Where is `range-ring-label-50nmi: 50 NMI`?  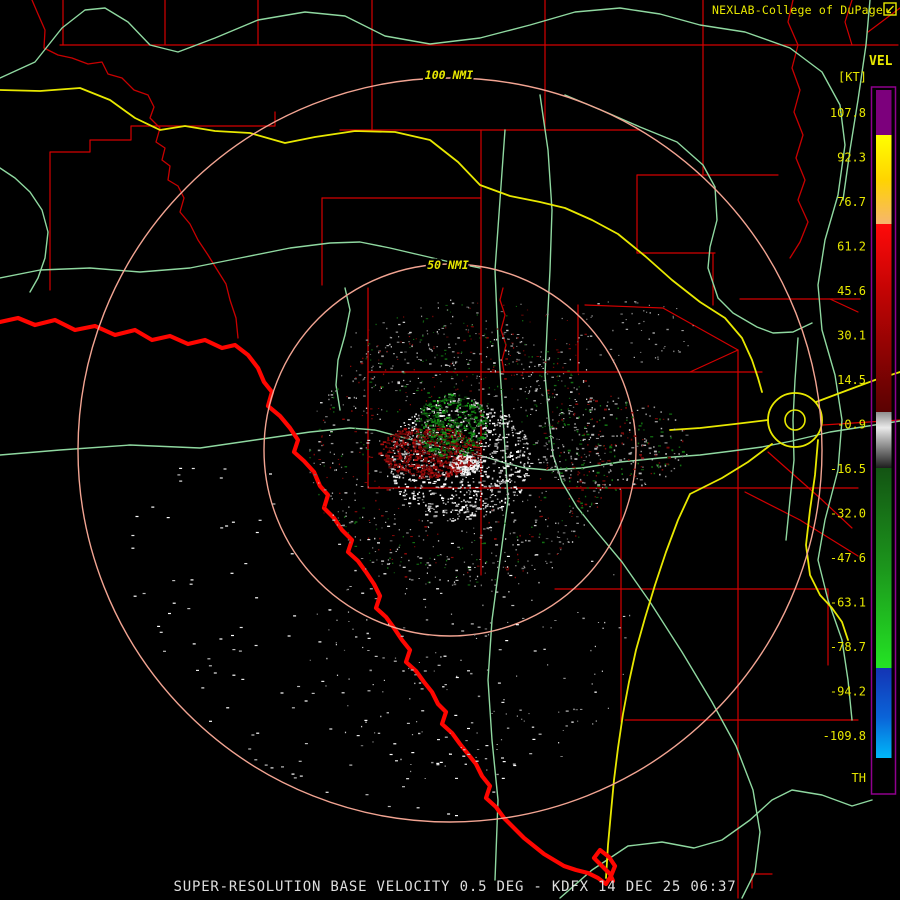 range-ring-label-50nmi: 50 NMI is located at coordinates (448, 265).